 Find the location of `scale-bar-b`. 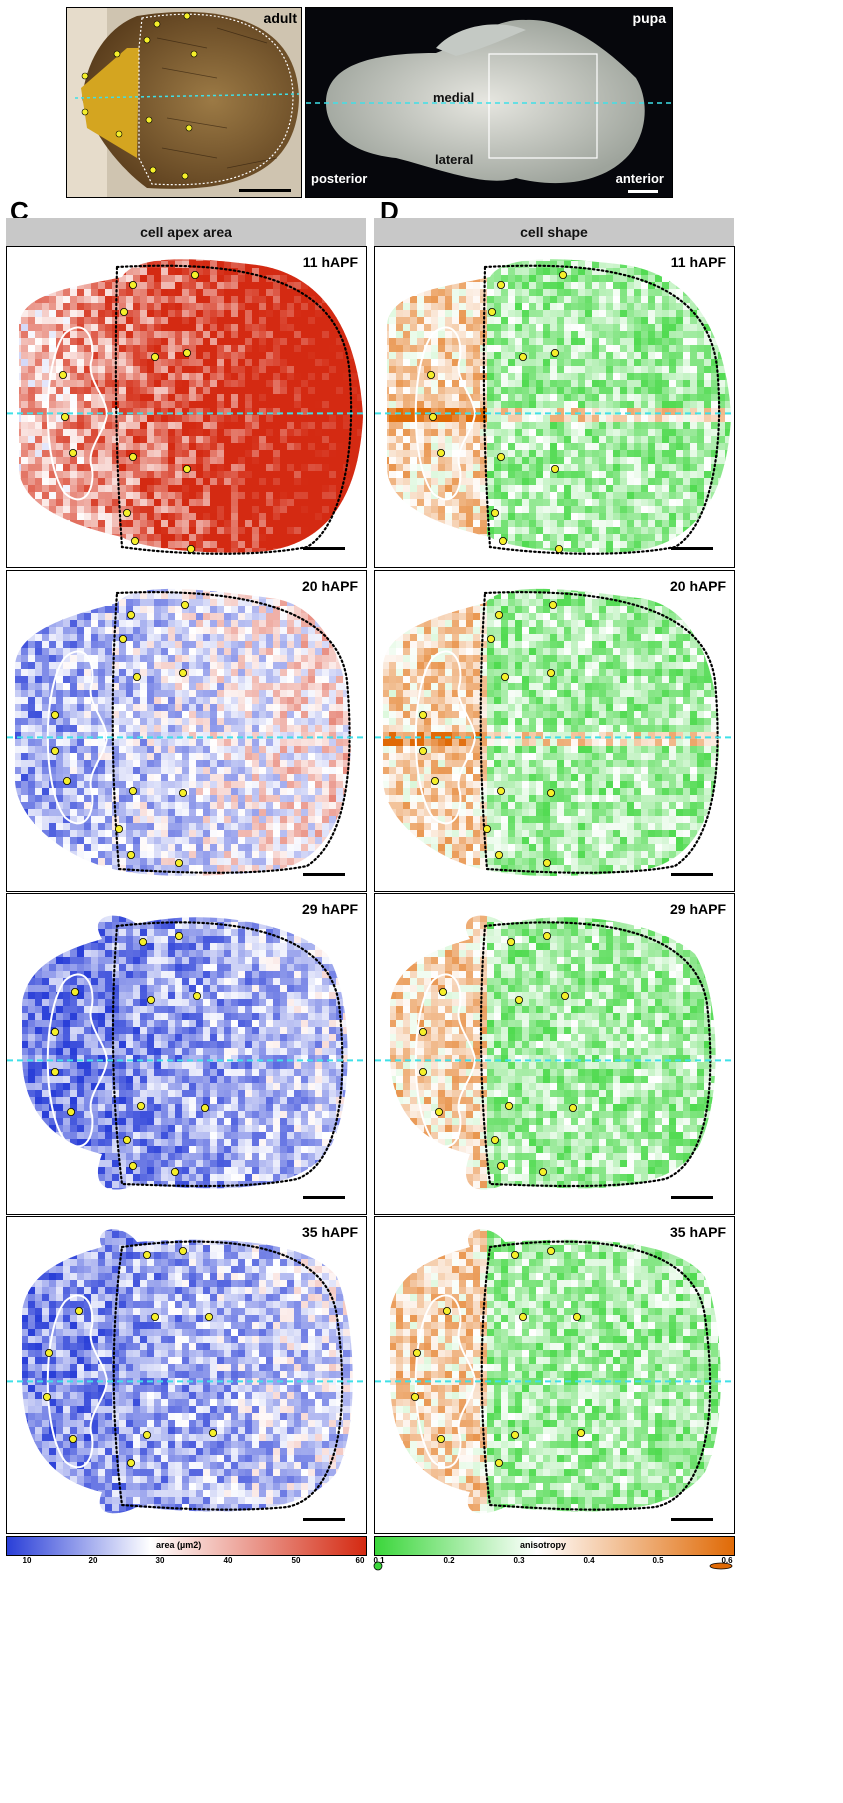

scale-bar-b is located at coordinates (643, 191).